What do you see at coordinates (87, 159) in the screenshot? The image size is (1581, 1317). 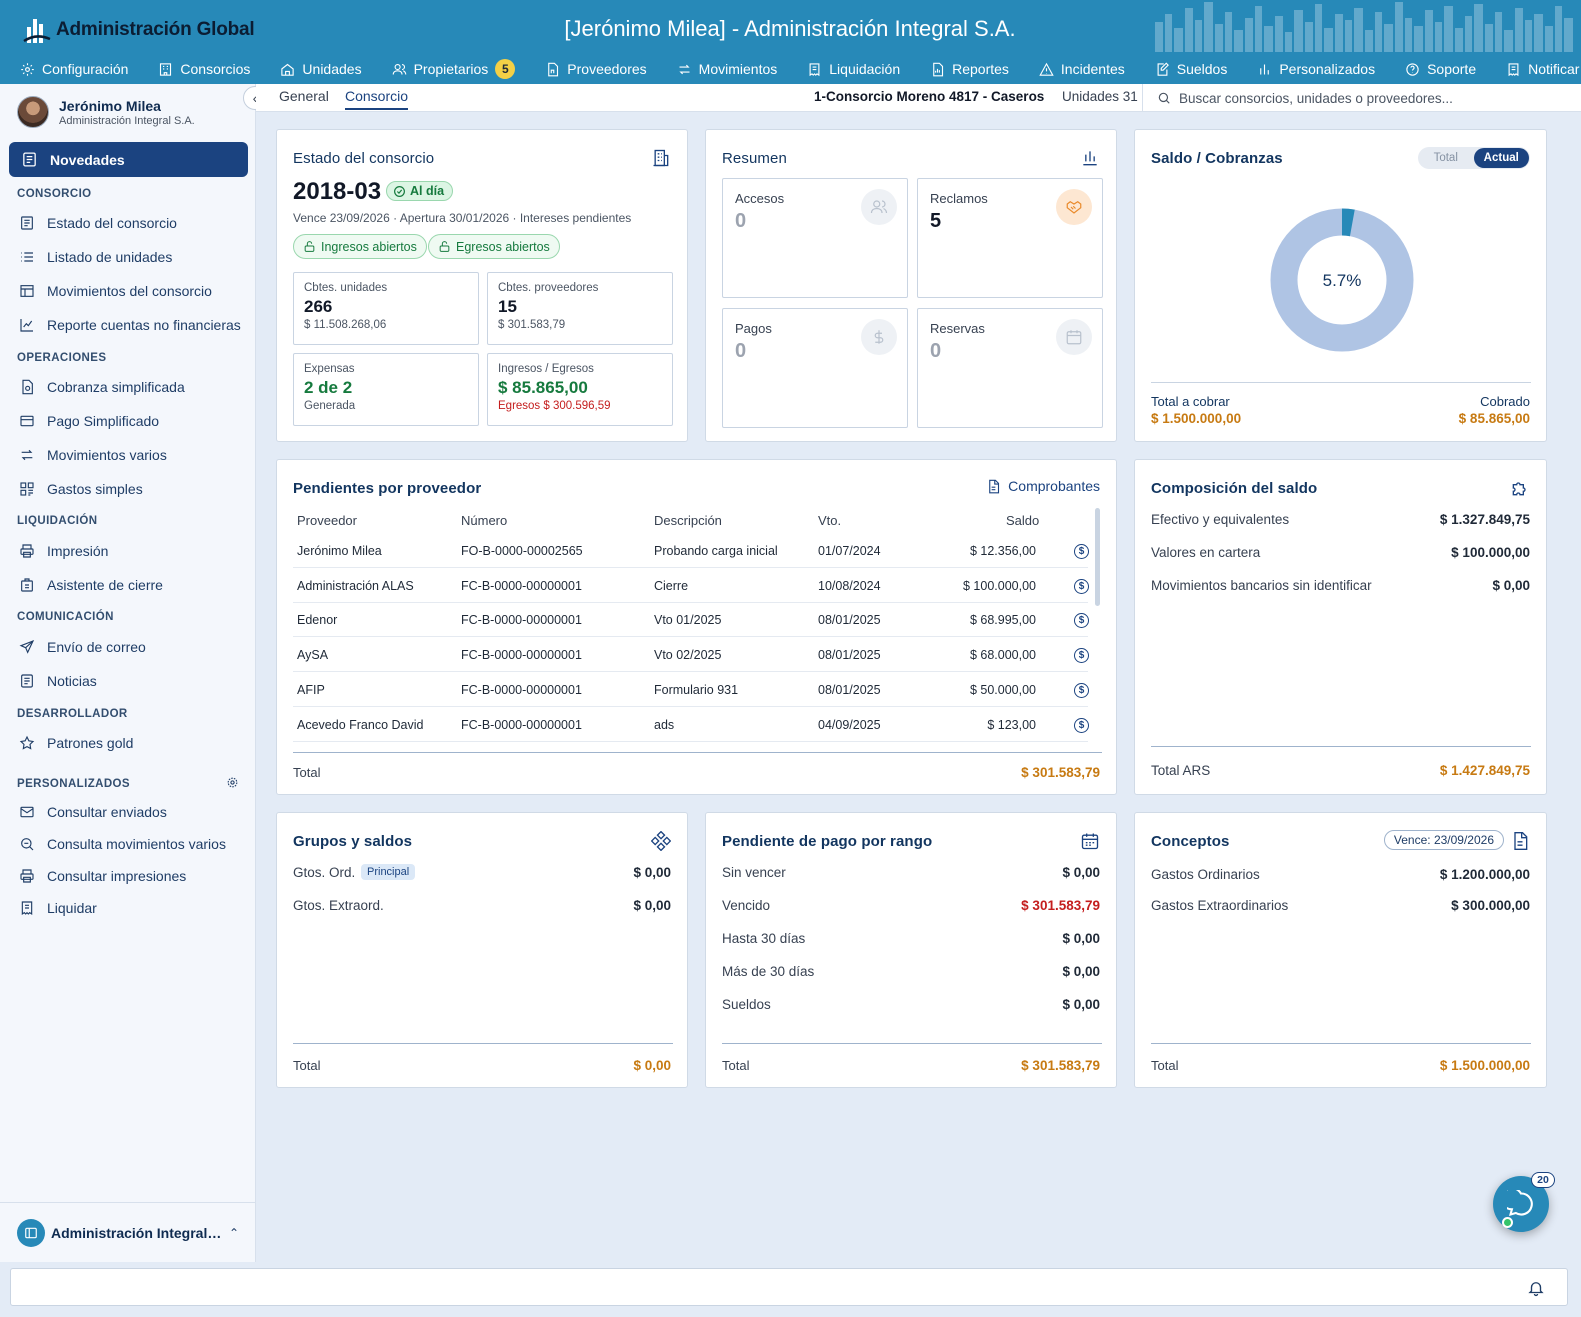 I see `sidebar-item-label: Novedades` at bounding box center [87, 159].